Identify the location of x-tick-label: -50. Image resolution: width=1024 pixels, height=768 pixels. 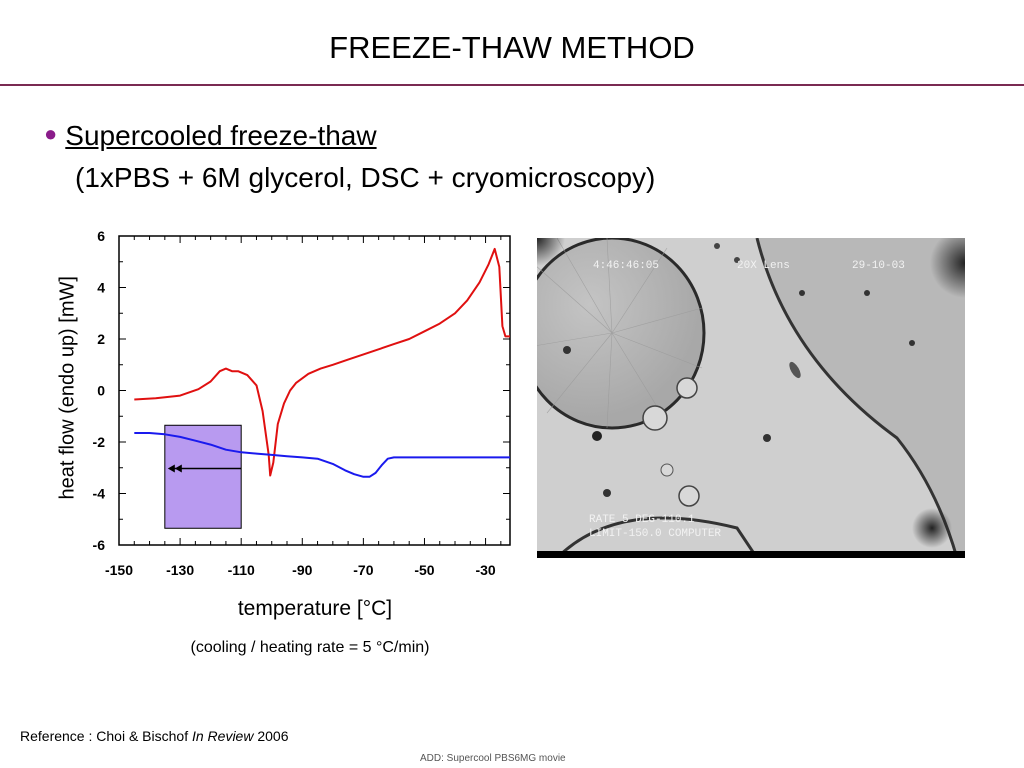
(424, 570).